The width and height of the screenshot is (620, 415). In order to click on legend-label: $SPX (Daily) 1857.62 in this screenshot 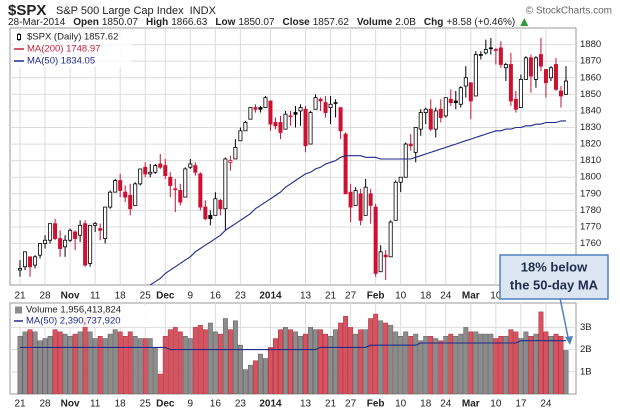, I will do `click(72, 37)`.